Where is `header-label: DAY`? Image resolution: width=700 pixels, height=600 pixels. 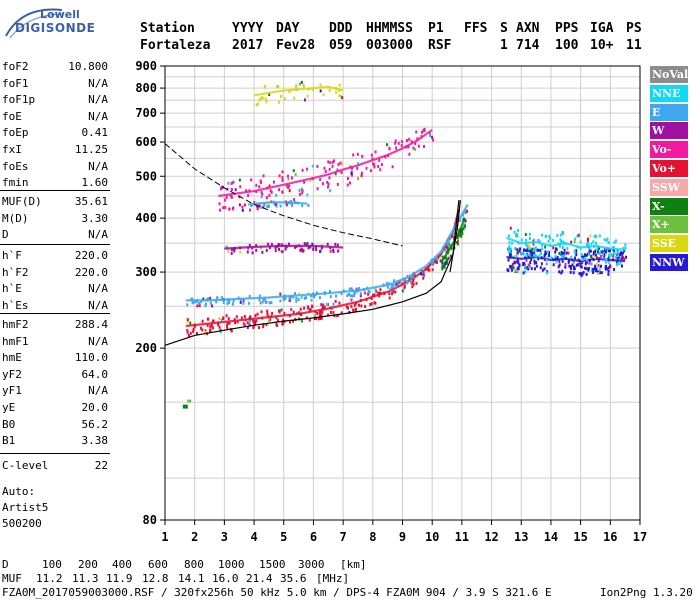
header-label: DAY is located at coordinates (288, 28).